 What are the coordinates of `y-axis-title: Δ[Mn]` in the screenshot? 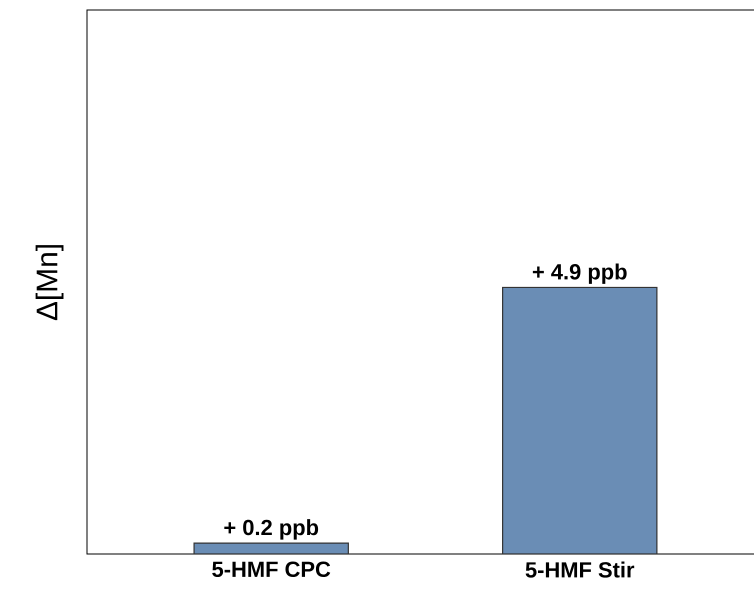 It's located at (50, 282).